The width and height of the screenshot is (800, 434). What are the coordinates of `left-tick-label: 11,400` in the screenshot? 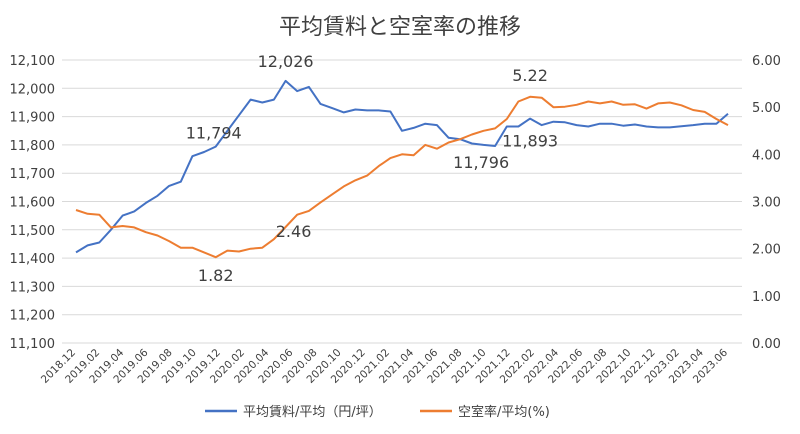 It's located at (33, 259).